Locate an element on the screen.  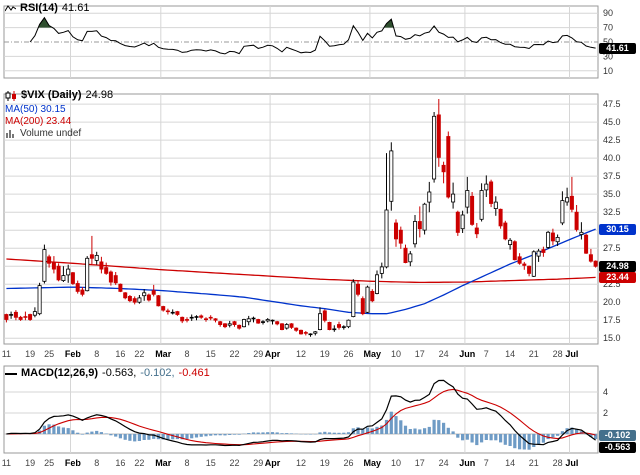
ma200-label: MA(200) 23.44 is located at coordinates (38, 121).